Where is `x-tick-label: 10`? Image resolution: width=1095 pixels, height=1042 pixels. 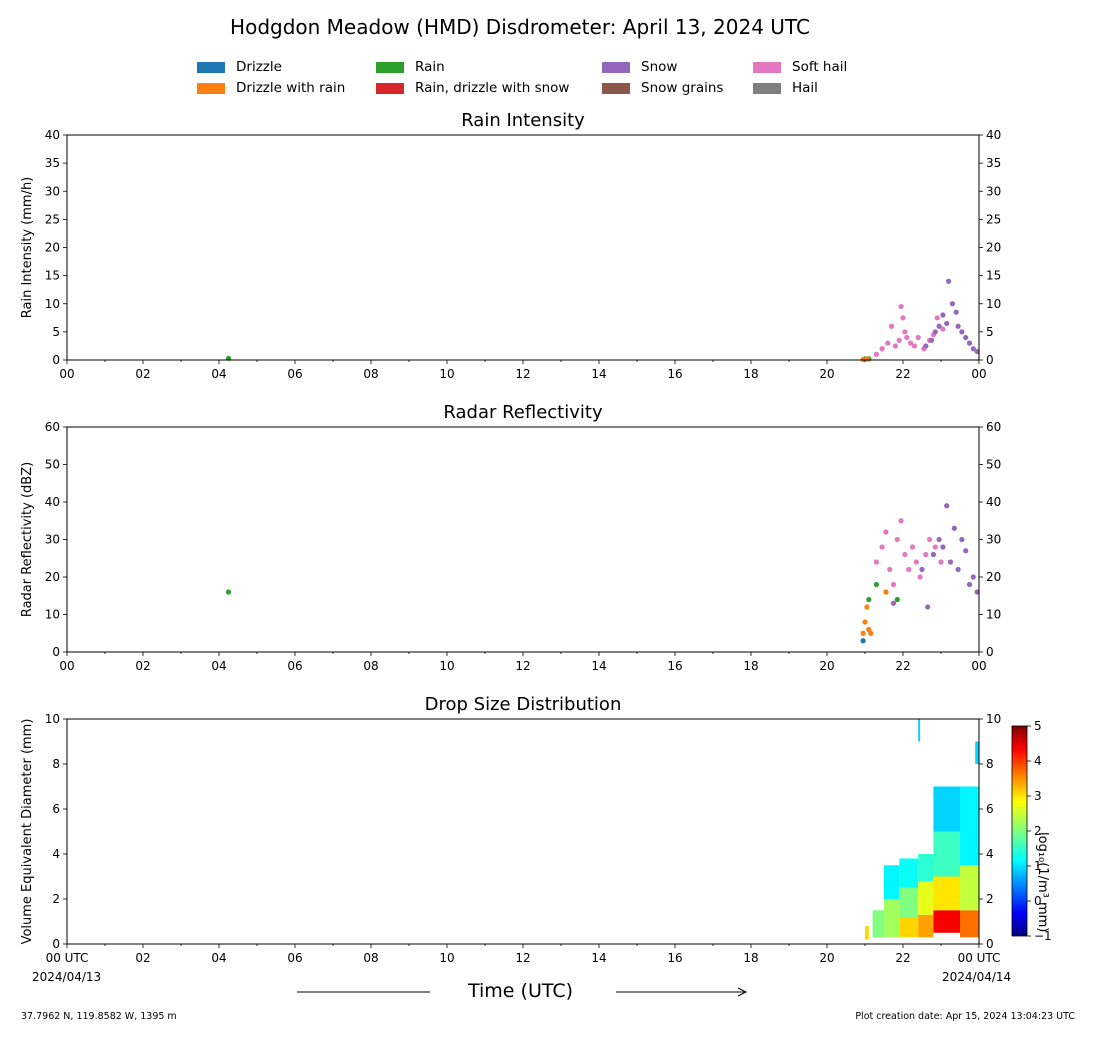
x-tick-label: 10 is located at coordinates (446, 666).